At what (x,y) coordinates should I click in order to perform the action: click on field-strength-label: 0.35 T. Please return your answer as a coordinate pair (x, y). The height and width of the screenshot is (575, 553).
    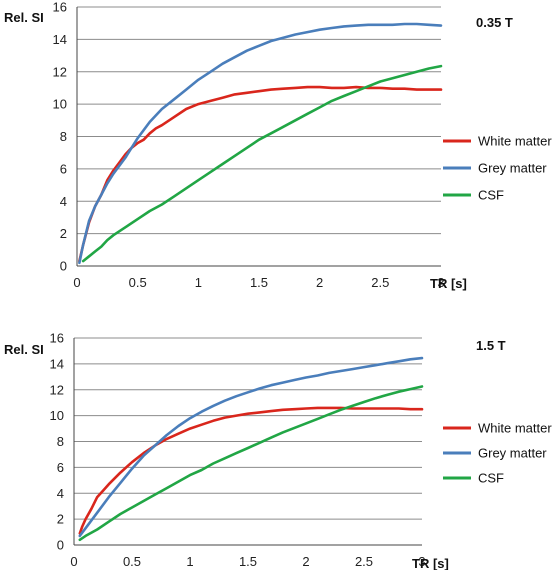
    Looking at the image, I should click on (494, 22).